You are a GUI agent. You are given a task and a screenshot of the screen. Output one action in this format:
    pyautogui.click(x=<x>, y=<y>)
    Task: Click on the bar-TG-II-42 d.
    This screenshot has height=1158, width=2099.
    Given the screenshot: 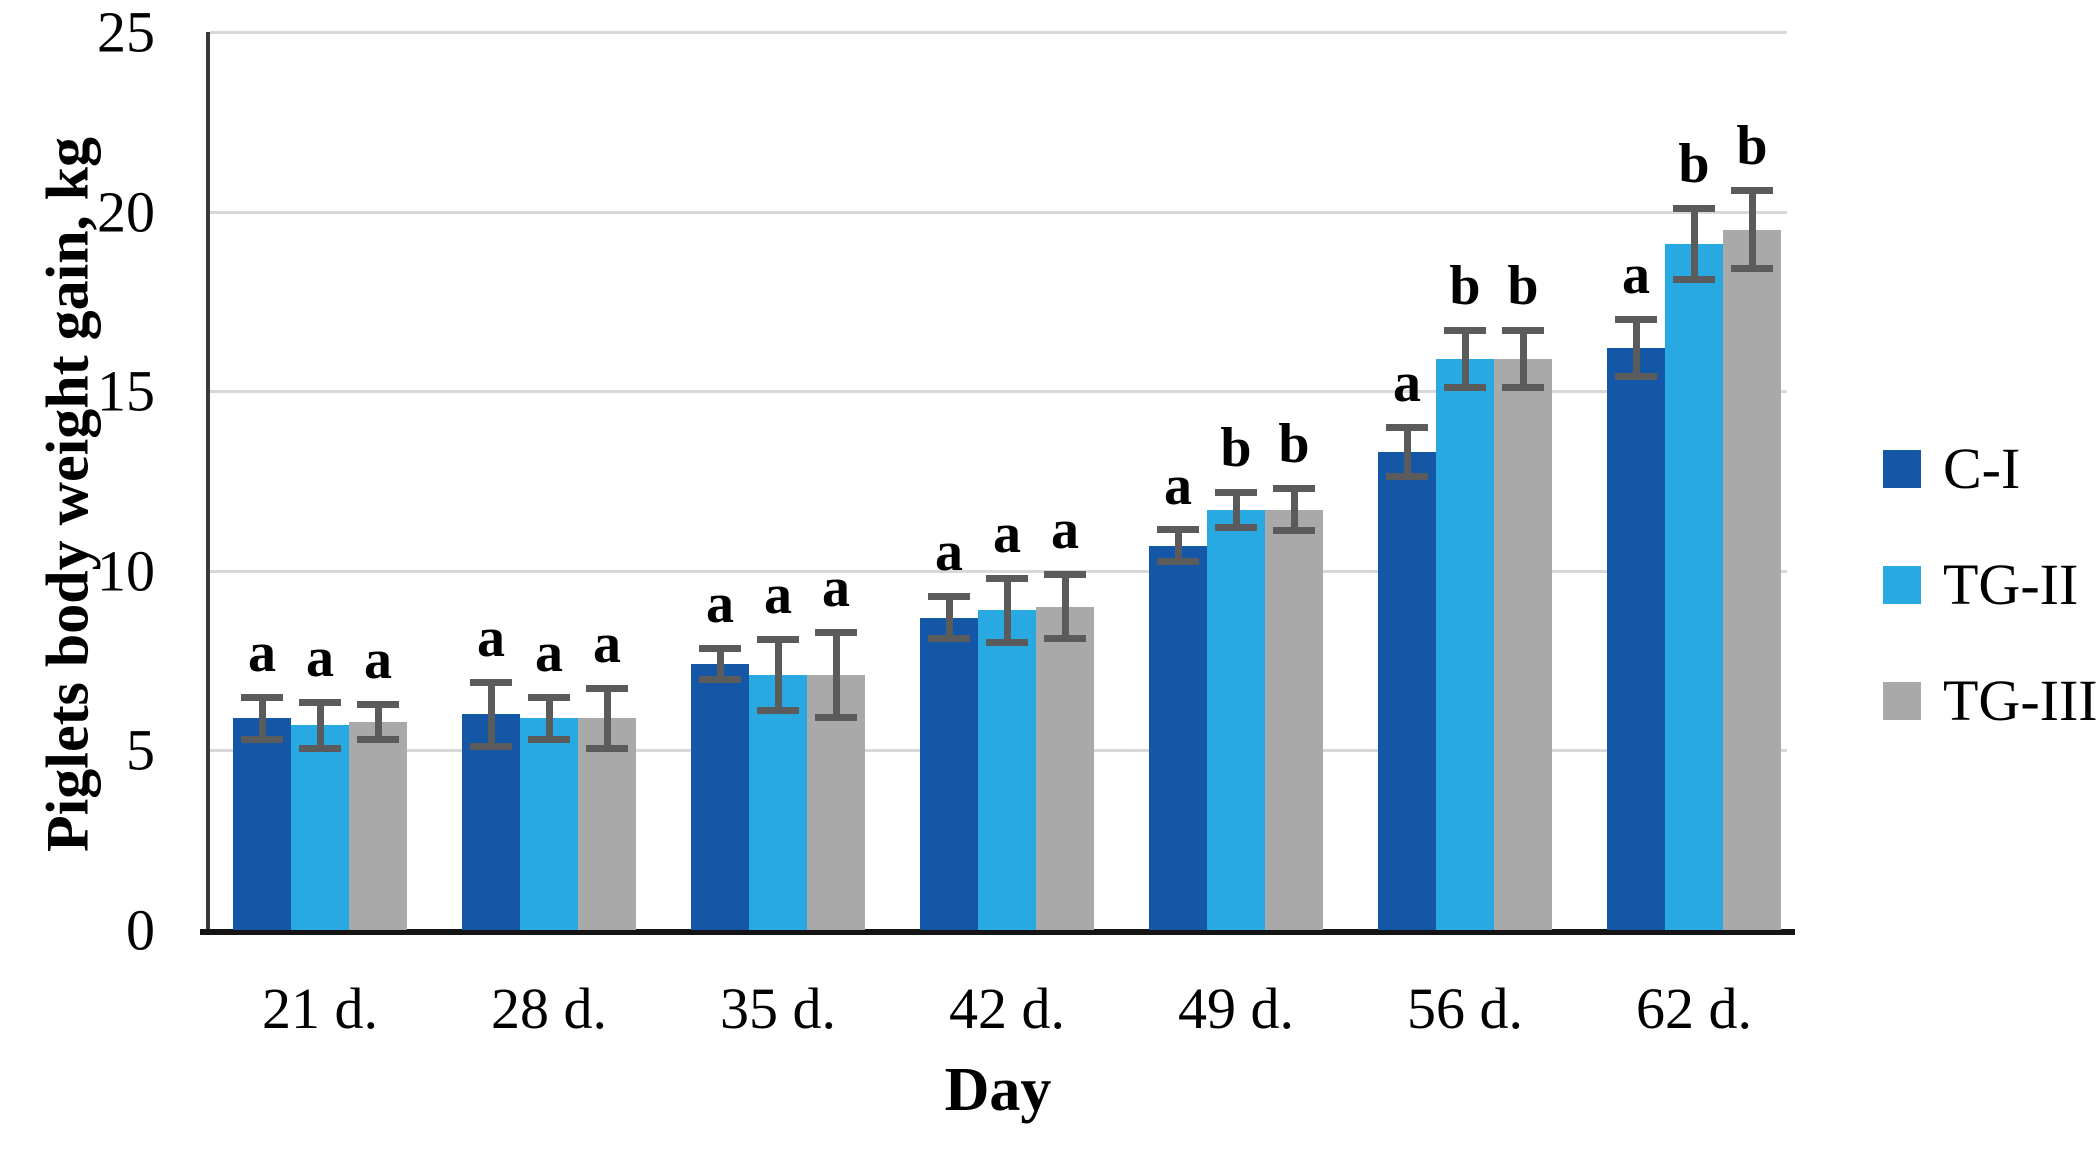 What is the action you would take?
    pyautogui.click(x=1007, y=770)
    